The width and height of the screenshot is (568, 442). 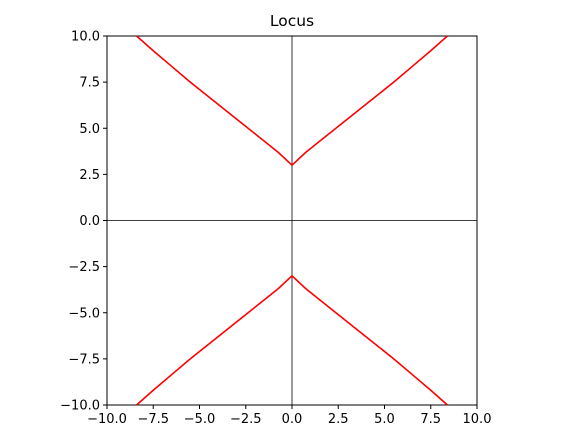 I want to click on x-tick-label: 10.0, so click(x=477, y=419).